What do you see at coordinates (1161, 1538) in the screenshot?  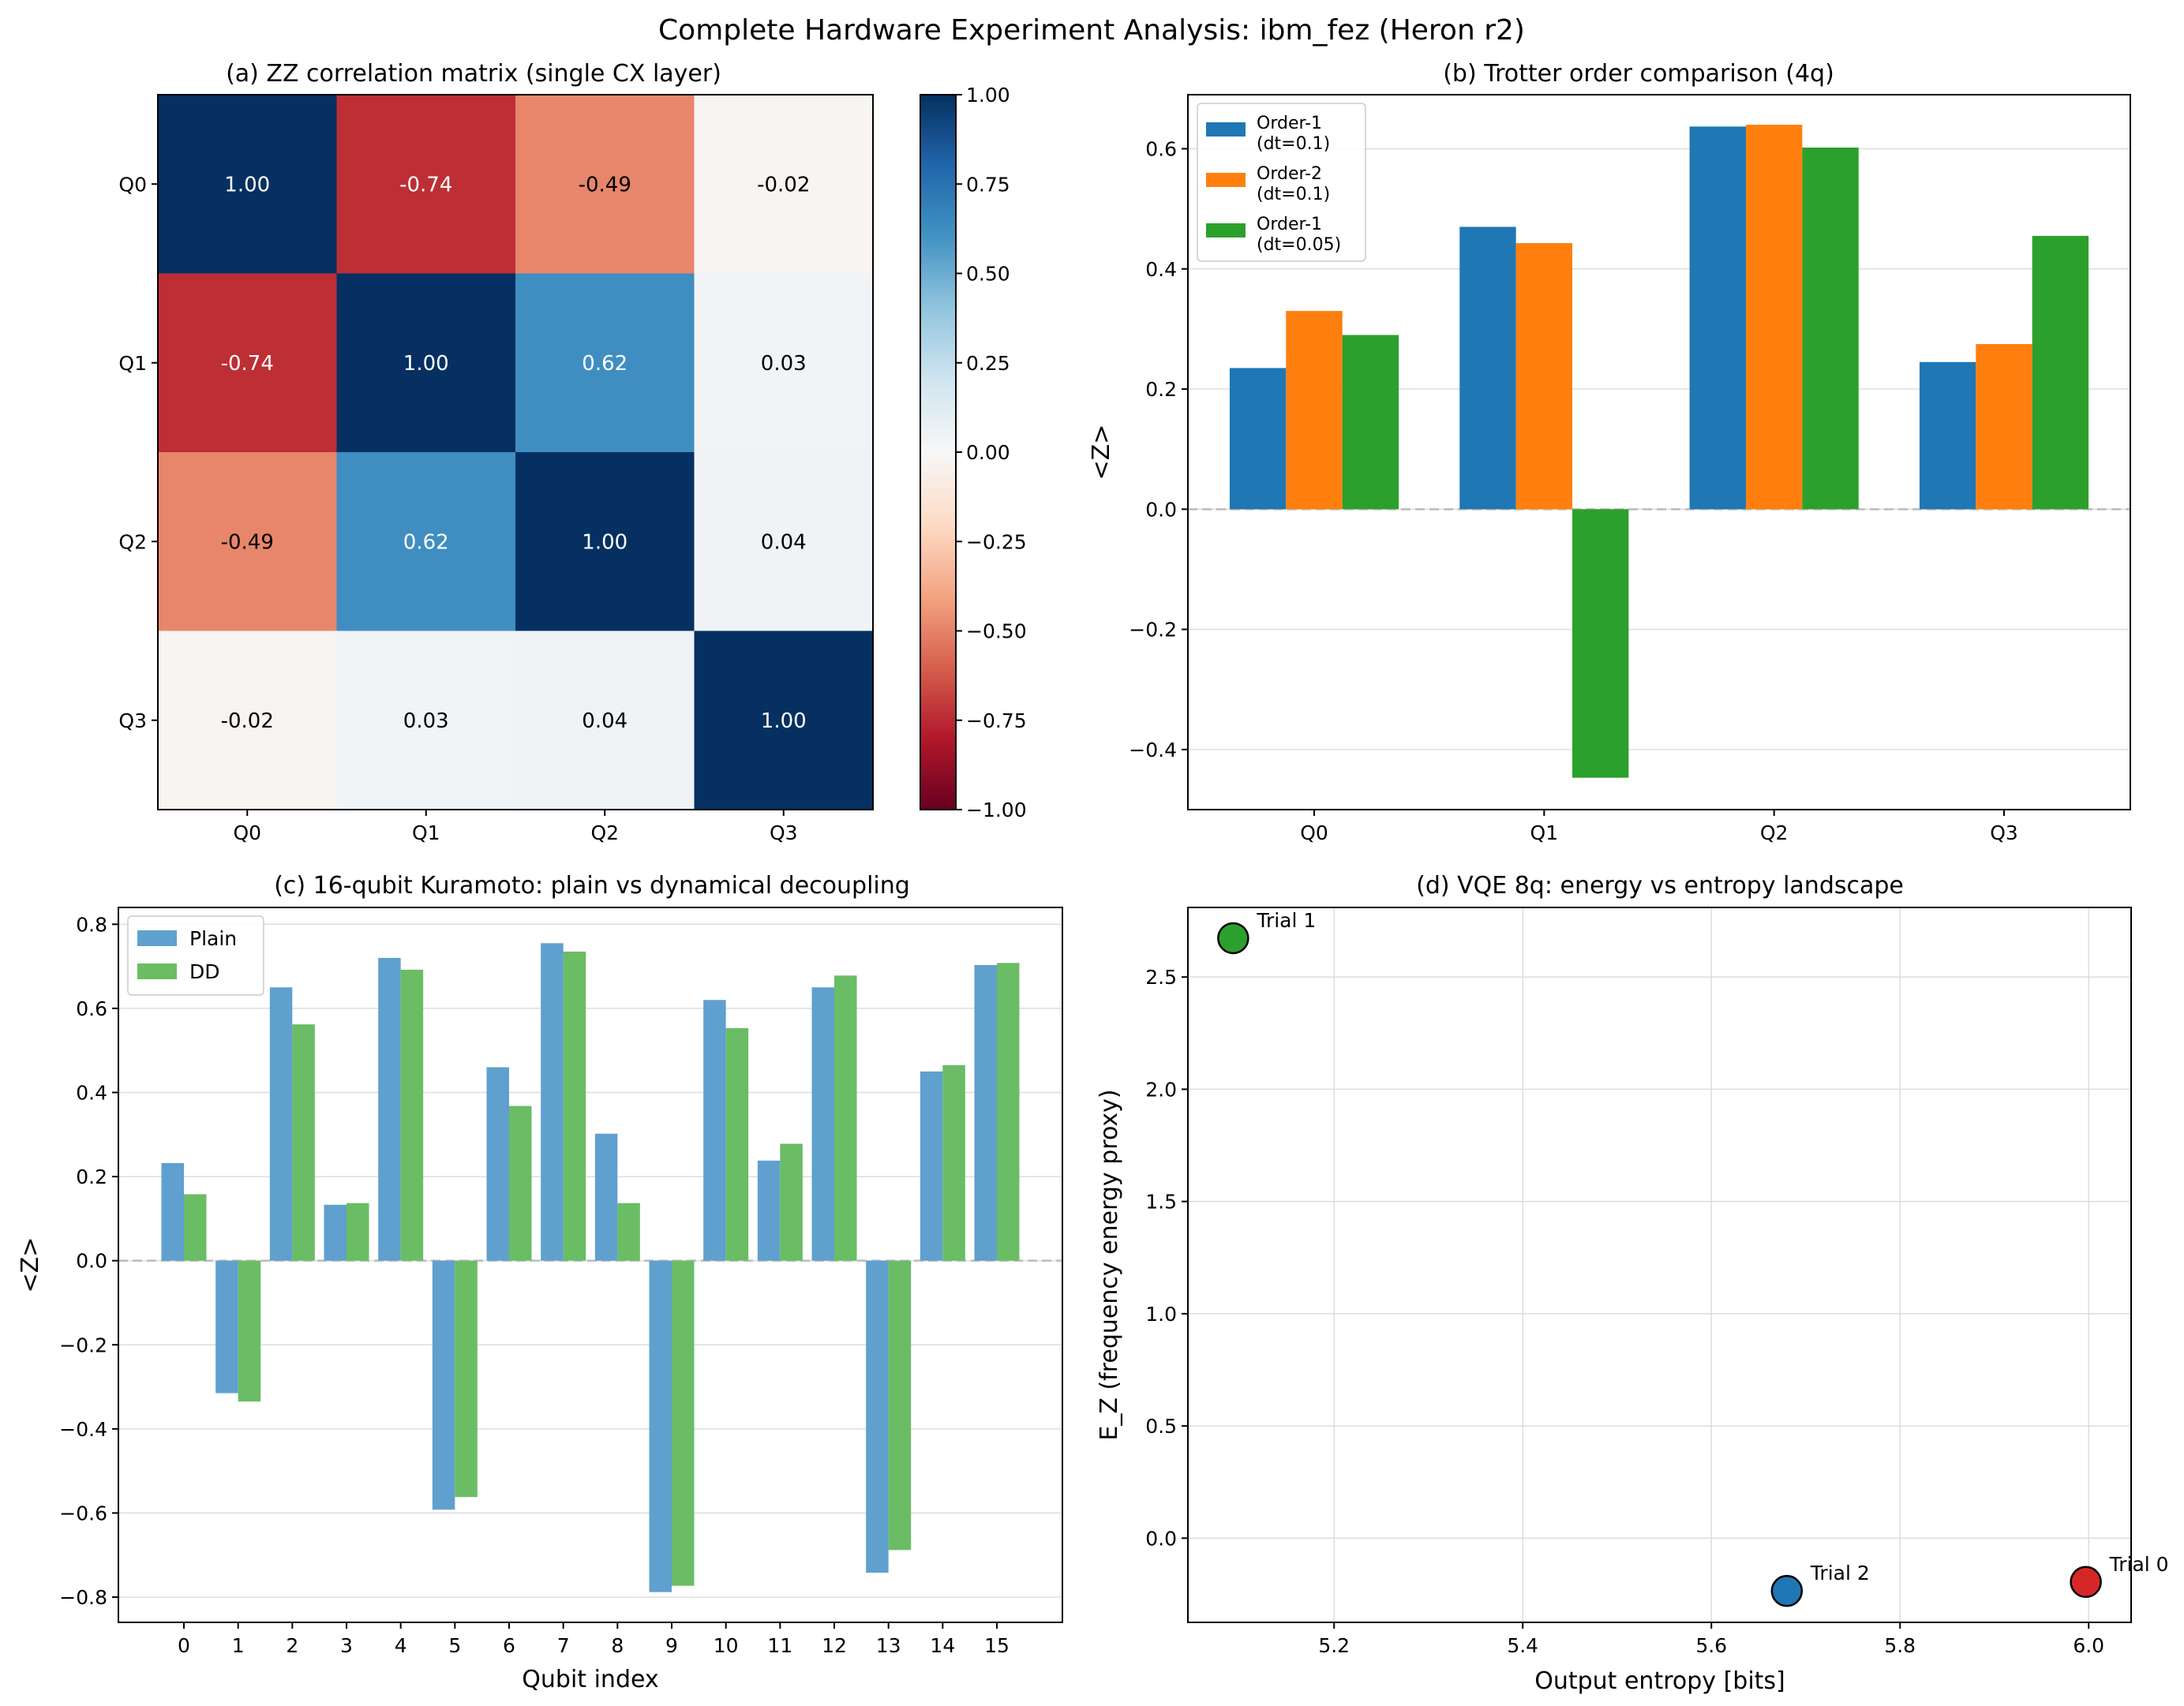 I see `y-tick-label: 0.0` at bounding box center [1161, 1538].